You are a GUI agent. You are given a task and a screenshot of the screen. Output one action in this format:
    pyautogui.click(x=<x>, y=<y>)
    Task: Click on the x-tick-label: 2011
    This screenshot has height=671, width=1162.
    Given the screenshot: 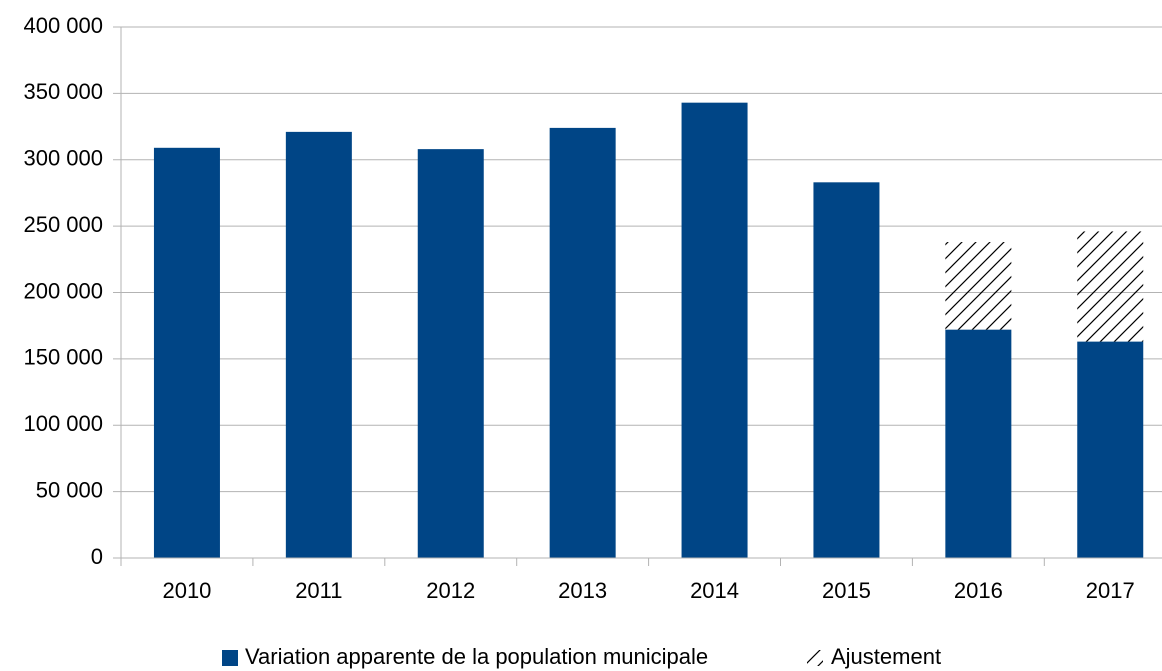 What is the action you would take?
    pyautogui.click(x=318, y=590)
    